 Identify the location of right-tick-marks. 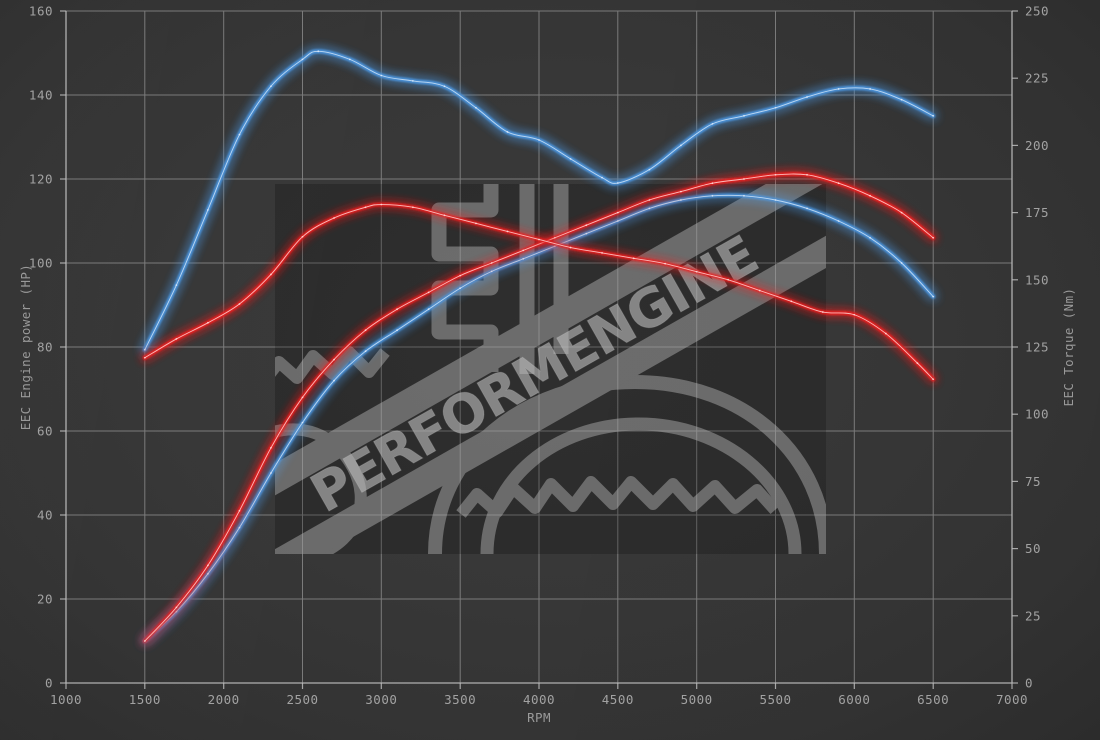
(1015, 347).